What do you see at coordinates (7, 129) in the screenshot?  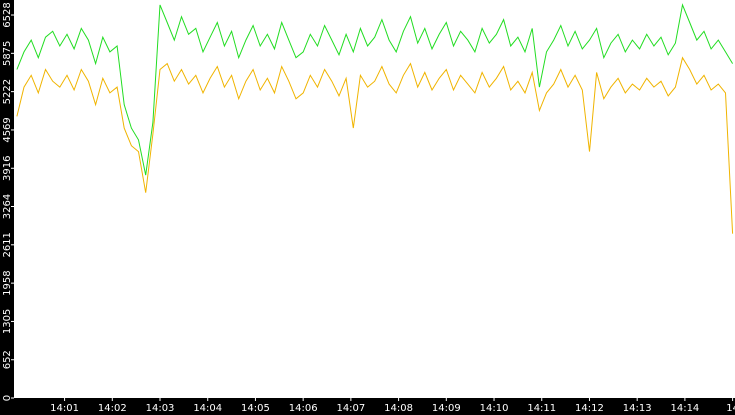 I see `y-tick-label: 4569` at bounding box center [7, 129].